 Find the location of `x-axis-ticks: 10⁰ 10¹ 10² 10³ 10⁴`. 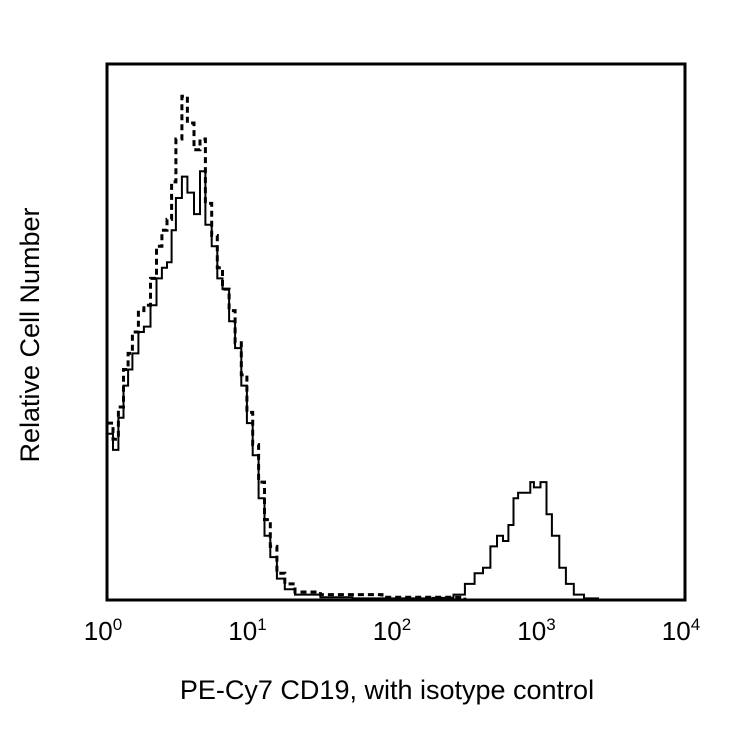

x-axis-ticks: 10⁰ 10¹ 10² 10³ 10⁴ is located at coordinates (392, 630).